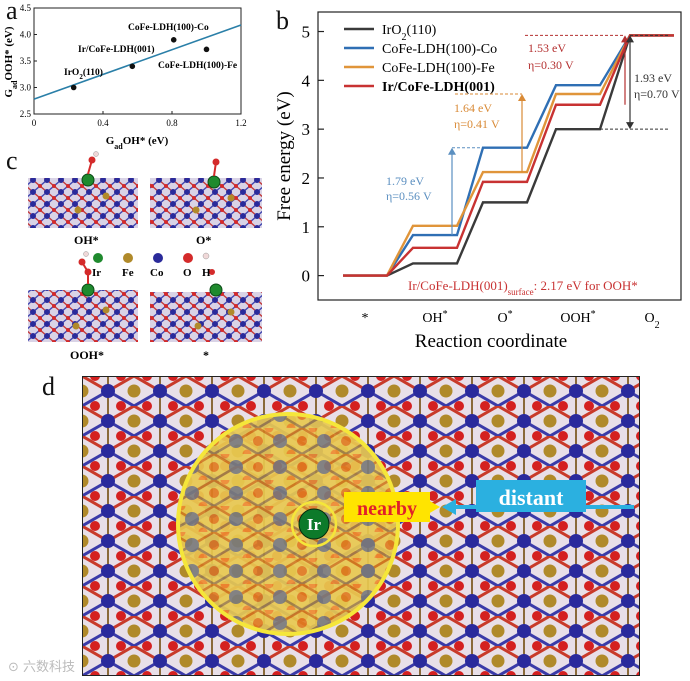 The height and width of the screenshot is (681, 690). I want to click on panel-label-b: b, so click(282, 20).